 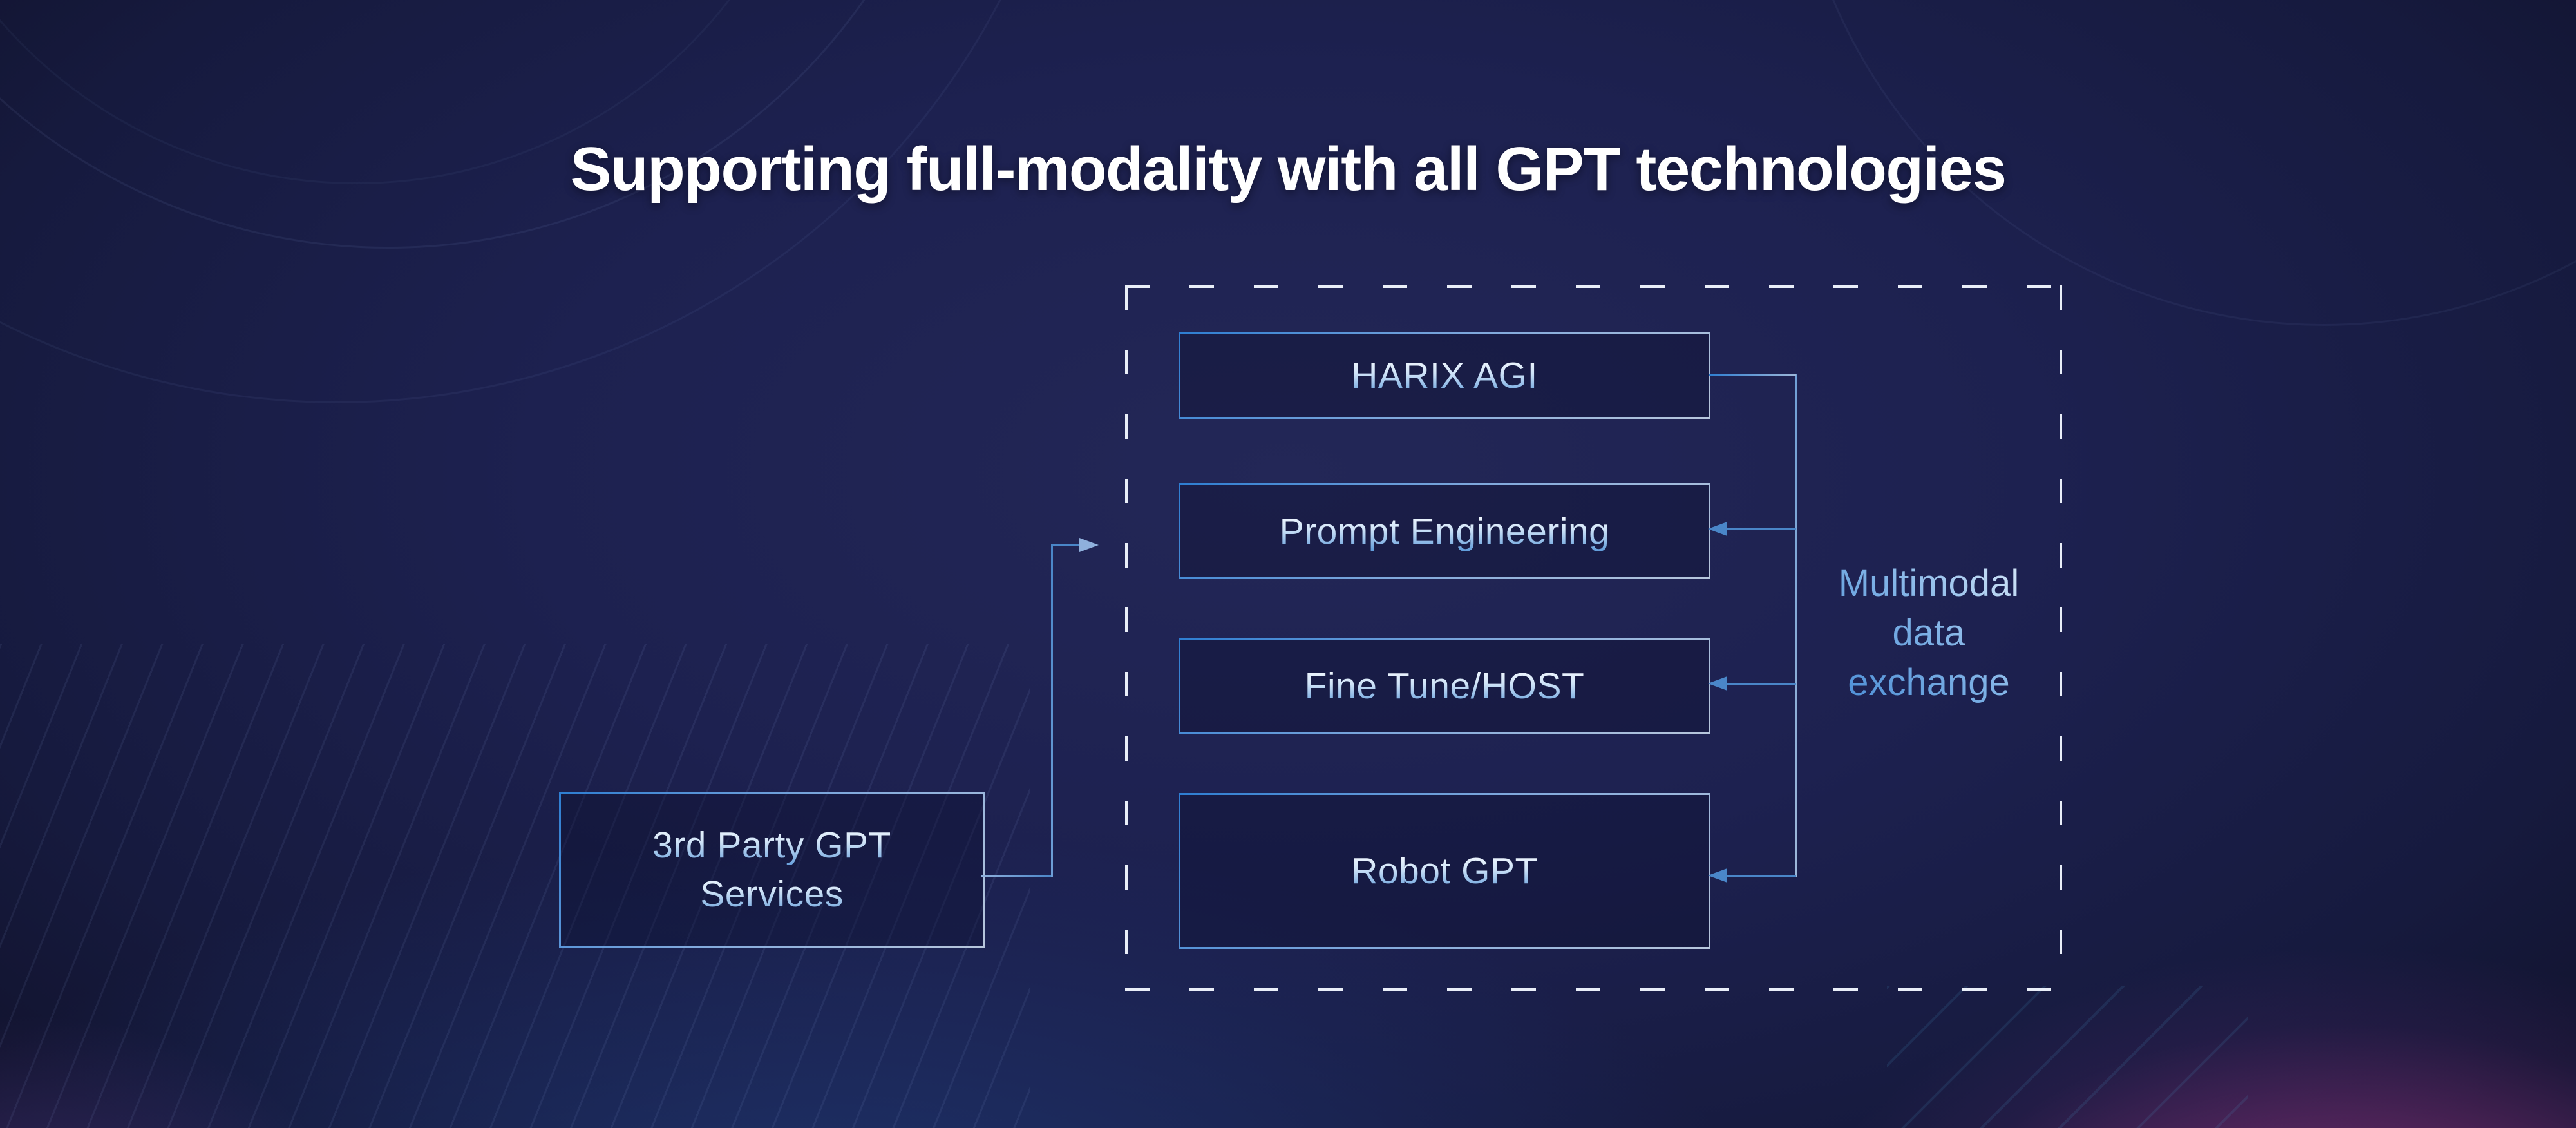 I want to click on connector-third-party-vertical, so click(x=1052, y=711).